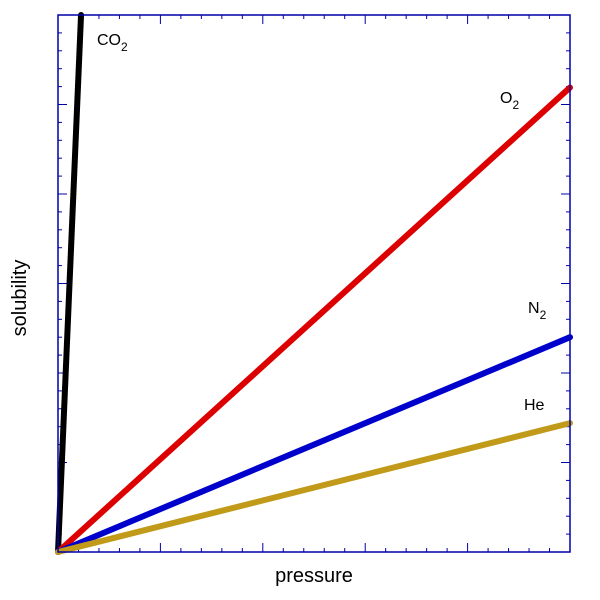  Describe the element at coordinates (20, 298) in the screenshot. I see `y-axis-label: solubility` at that location.